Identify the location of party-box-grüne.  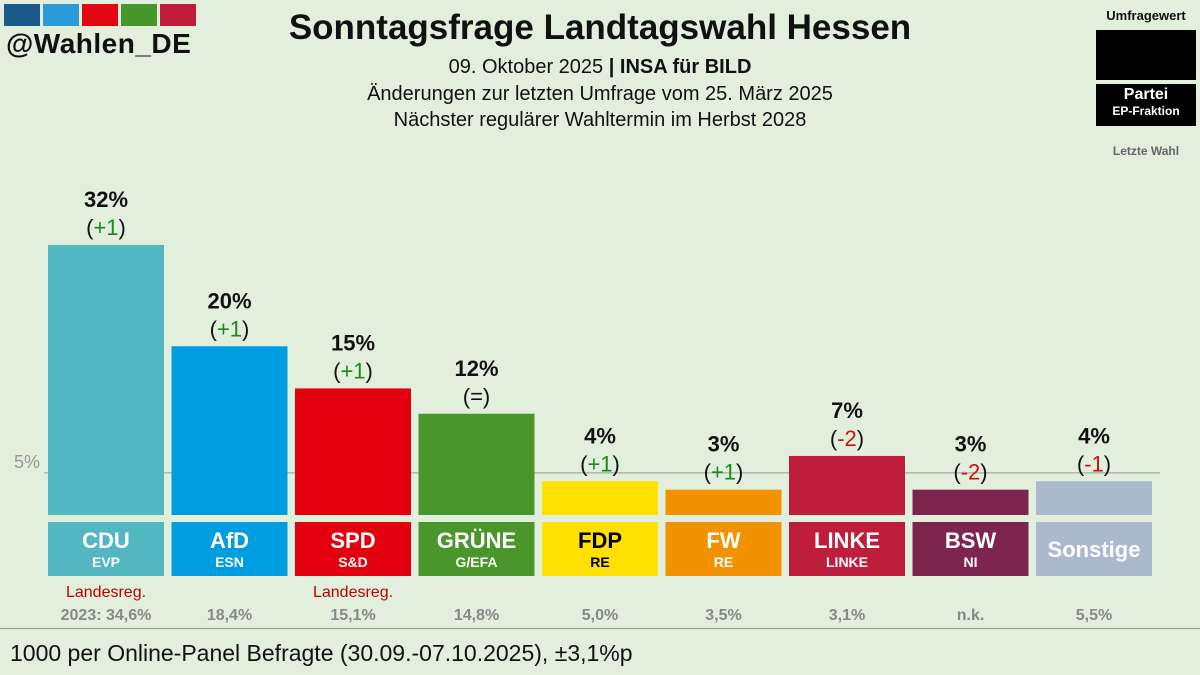
(476, 549).